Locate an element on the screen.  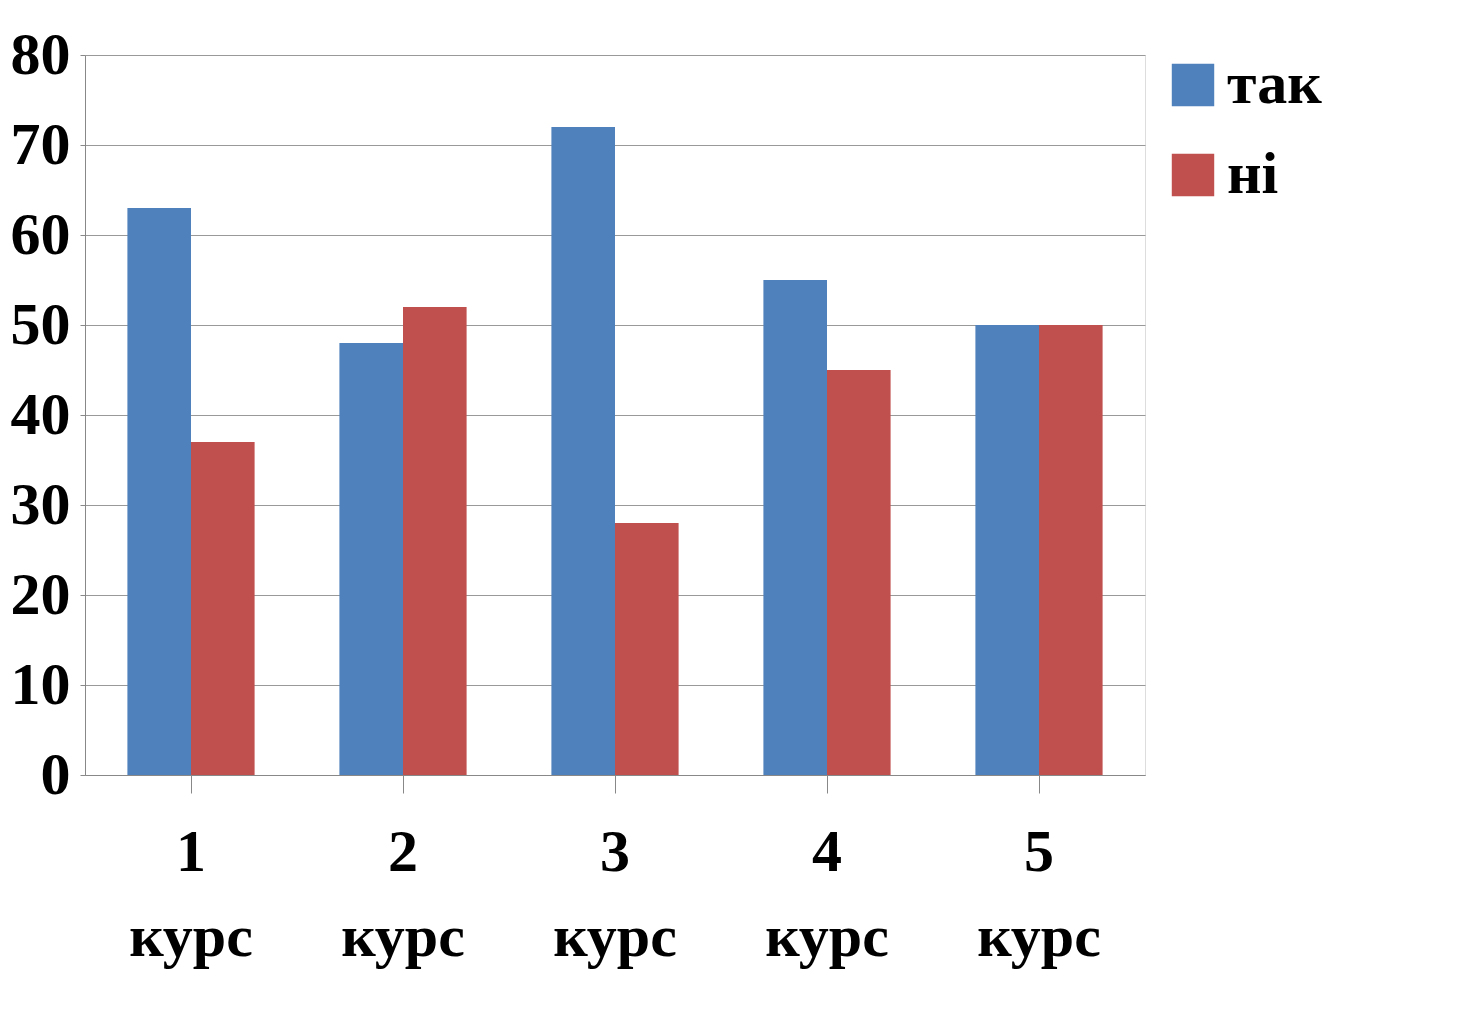
x-tick-label: 4 курс is located at coordinates (827, 893).